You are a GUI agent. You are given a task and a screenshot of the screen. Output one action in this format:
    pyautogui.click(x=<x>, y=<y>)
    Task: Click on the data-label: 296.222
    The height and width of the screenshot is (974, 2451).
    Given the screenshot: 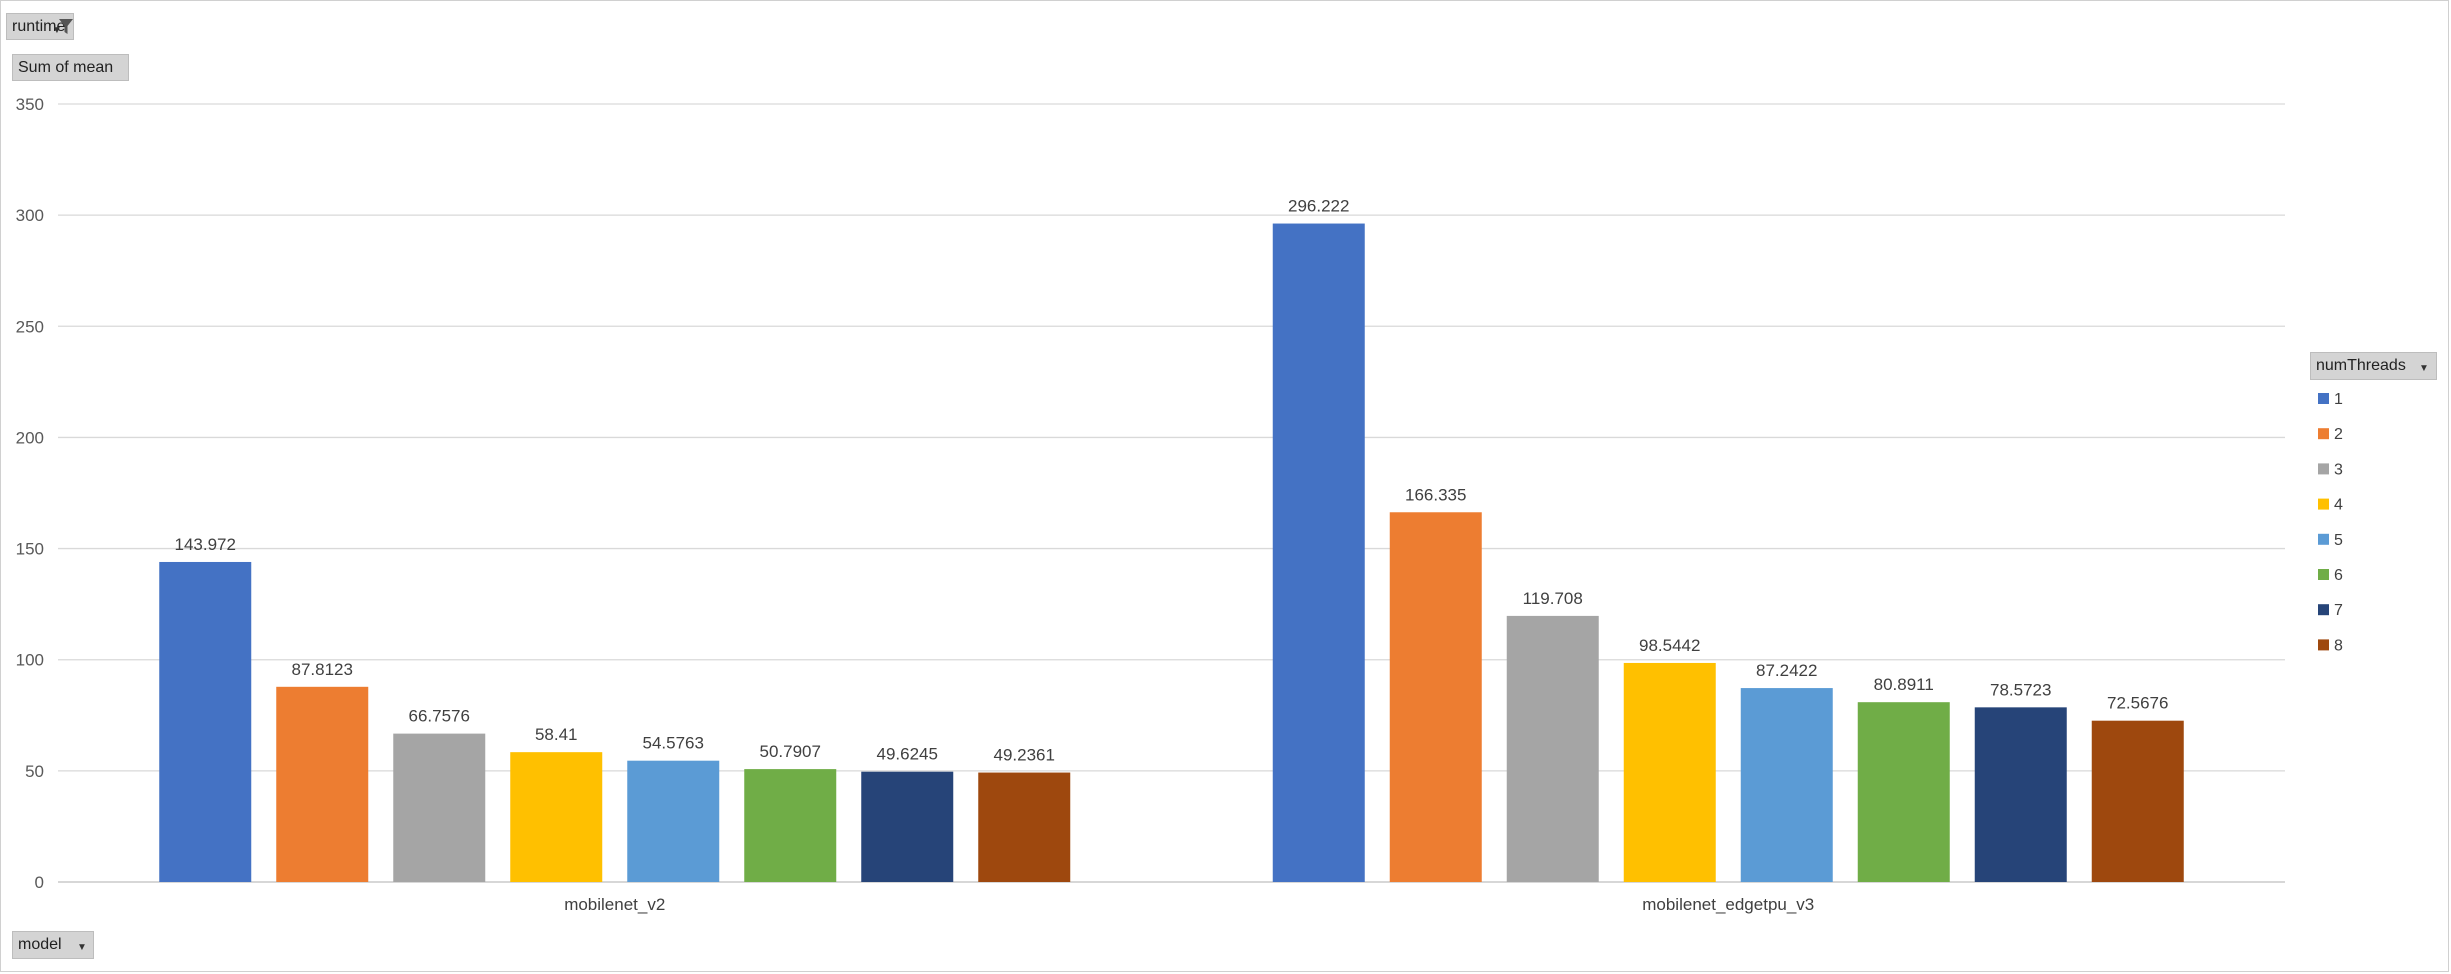 What is the action you would take?
    pyautogui.click(x=1318, y=206)
    